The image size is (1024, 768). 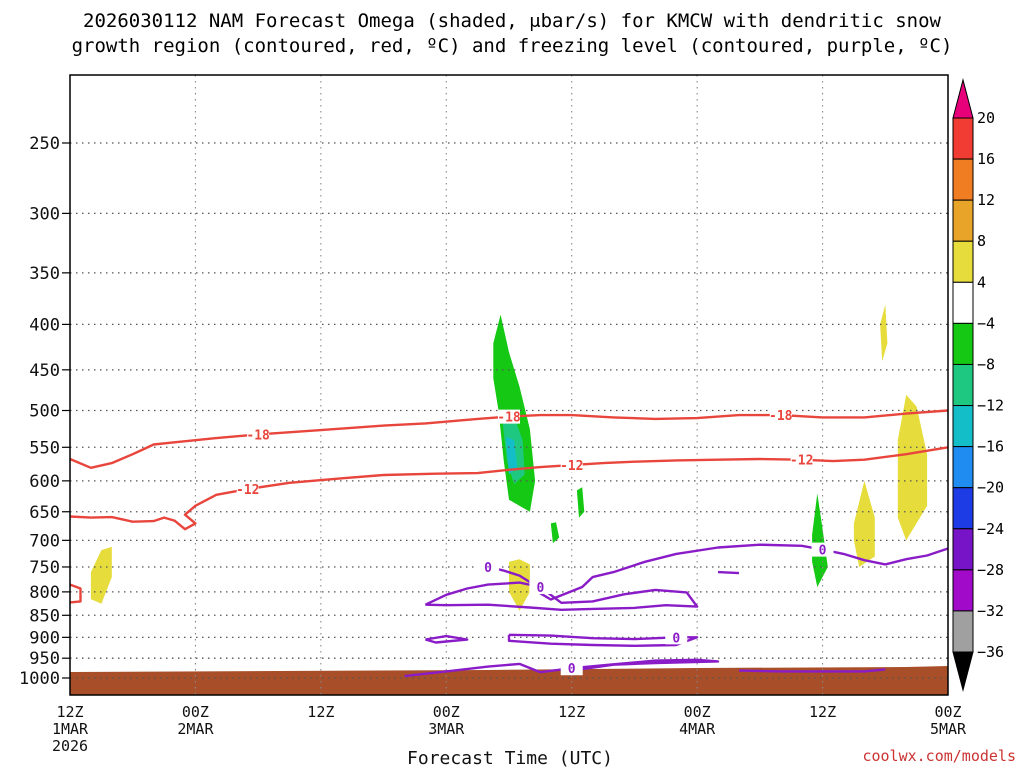 What do you see at coordinates (990, 447) in the screenshot?
I see `colorbar-tick-label: −16` at bounding box center [990, 447].